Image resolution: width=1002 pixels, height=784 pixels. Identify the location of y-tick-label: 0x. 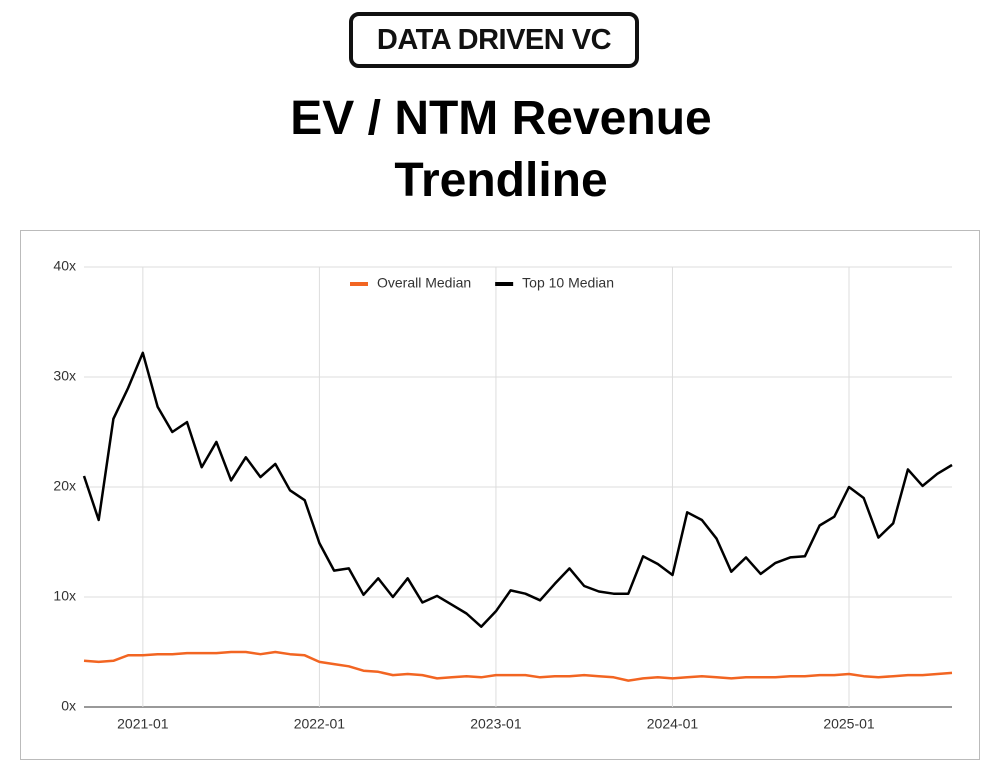
(68, 706).